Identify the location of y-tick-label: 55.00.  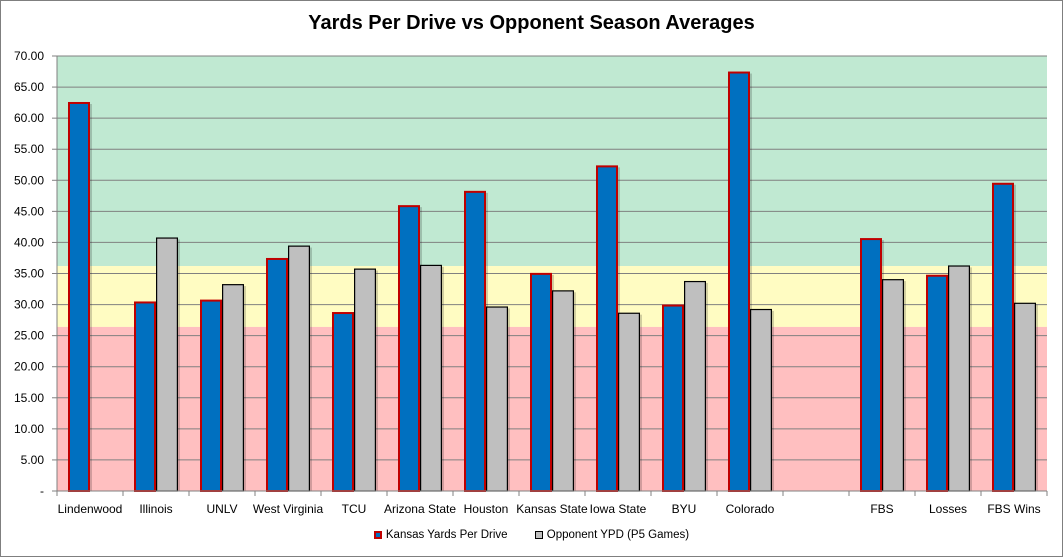
(29, 149).